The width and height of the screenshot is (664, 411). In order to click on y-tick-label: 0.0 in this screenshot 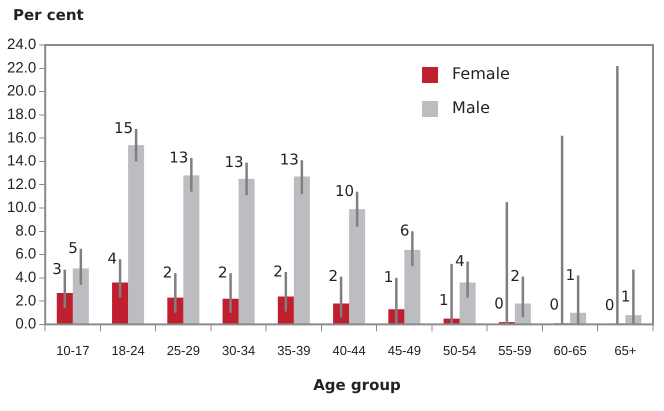, I will do `click(25, 324)`.